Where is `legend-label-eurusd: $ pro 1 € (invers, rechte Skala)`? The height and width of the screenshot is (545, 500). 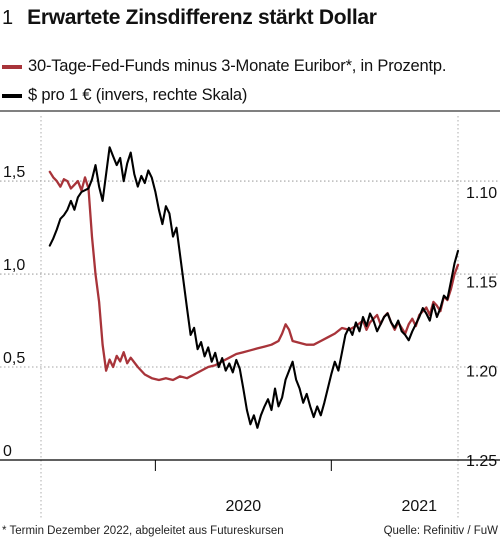 legend-label-eurusd: $ pro 1 € (invers, rechte Skala) is located at coordinates (138, 95).